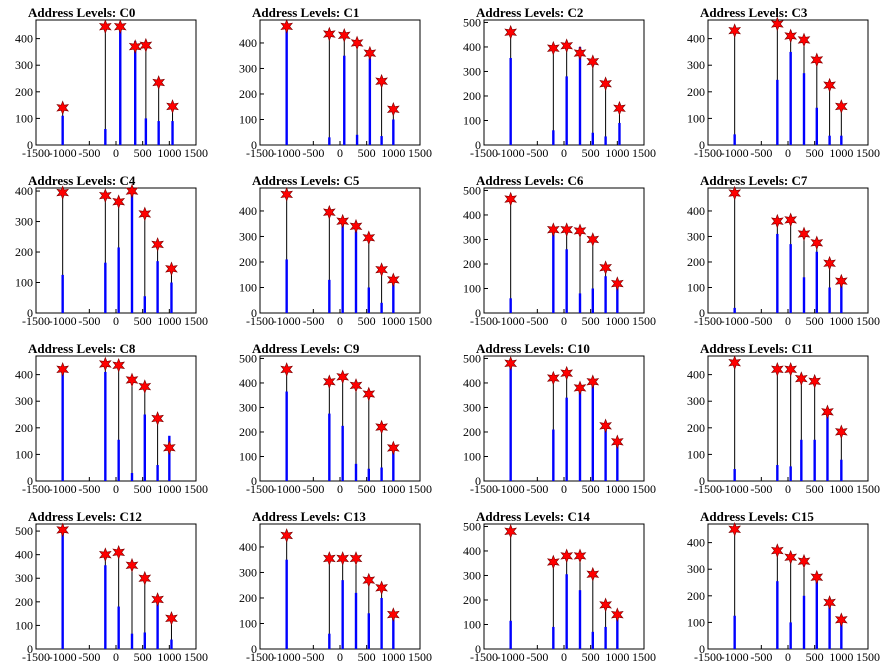 The image size is (896, 672). What do you see at coordinates (306, 348) in the screenshot?
I see `chart-title: Address Levels: C9` at bounding box center [306, 348].